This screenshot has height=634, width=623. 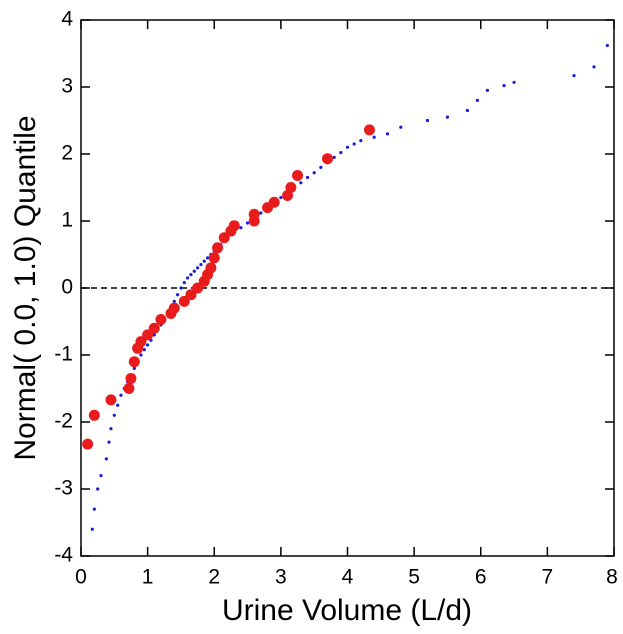 What do you see at coordinates (63, 354) in the screenshot?
I see `y-tick-label: -1` at bounding box center [63, 354].